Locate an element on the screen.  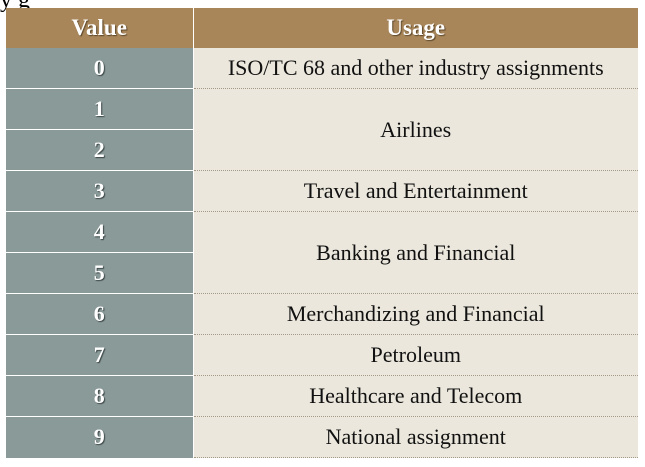
value-cell: 4 is located at coordinates (100, 232).